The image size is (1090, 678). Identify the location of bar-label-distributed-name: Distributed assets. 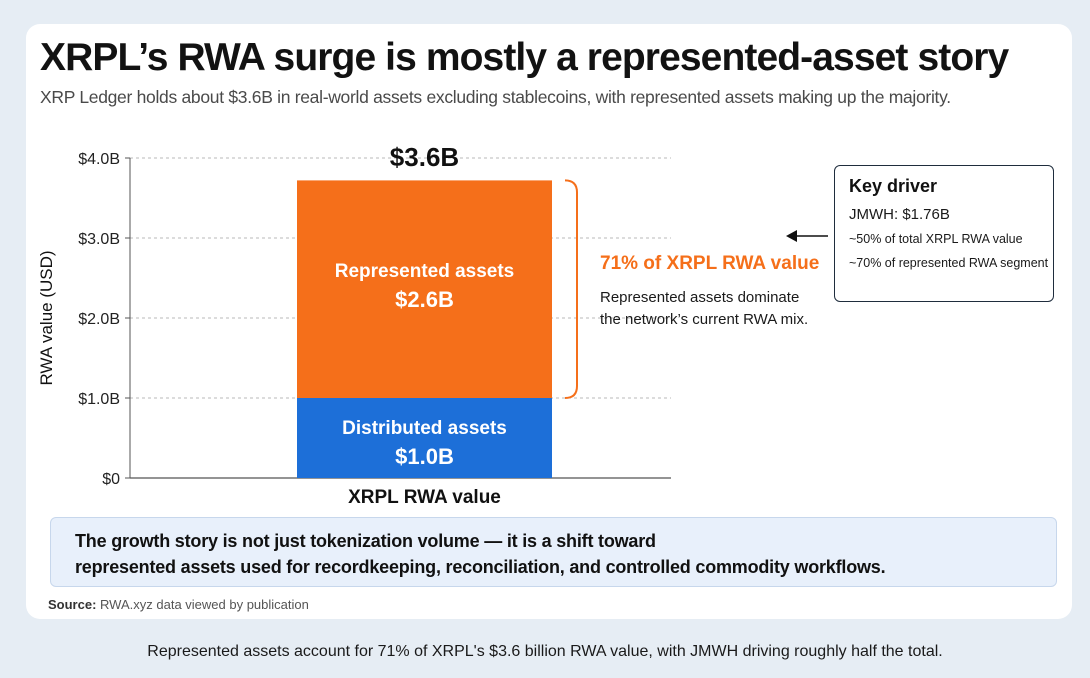
(424, 428).